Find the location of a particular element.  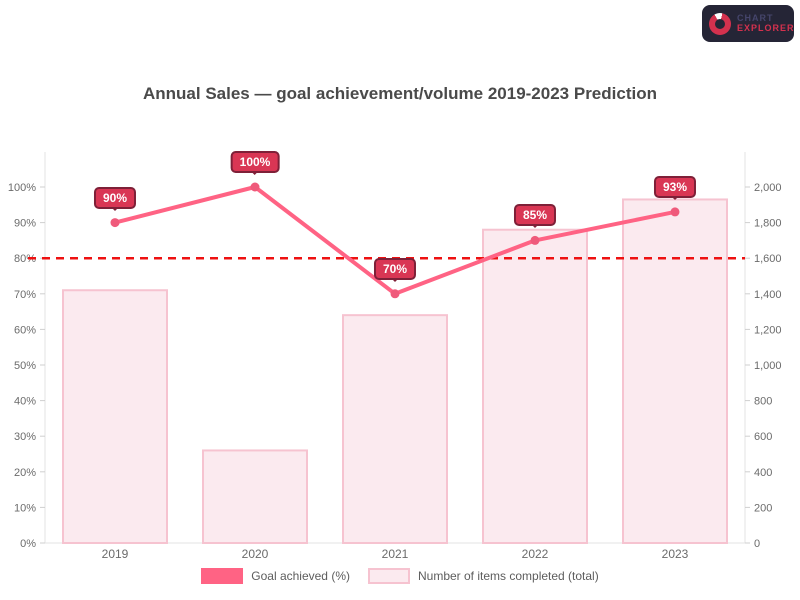

goal-line-point-2023 is located at coordinates (675, 212).